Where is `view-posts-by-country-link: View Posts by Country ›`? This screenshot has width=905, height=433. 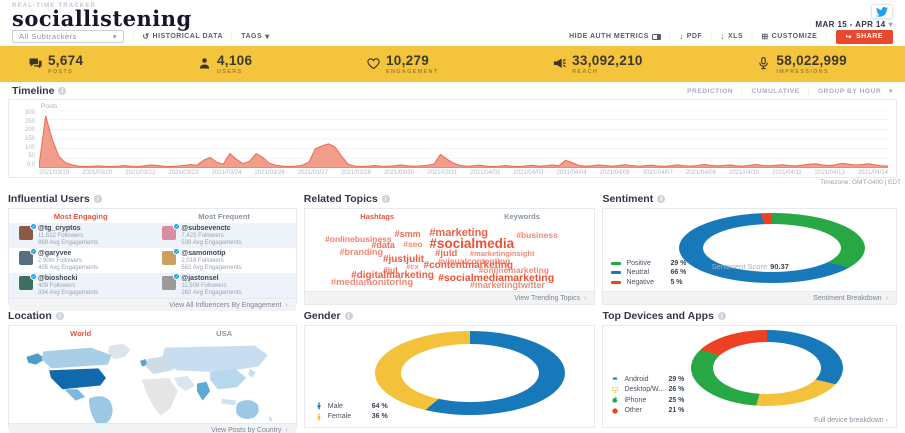
view-posts-by-country-link: View Posts by Country › is located at coordinates (152, 428).